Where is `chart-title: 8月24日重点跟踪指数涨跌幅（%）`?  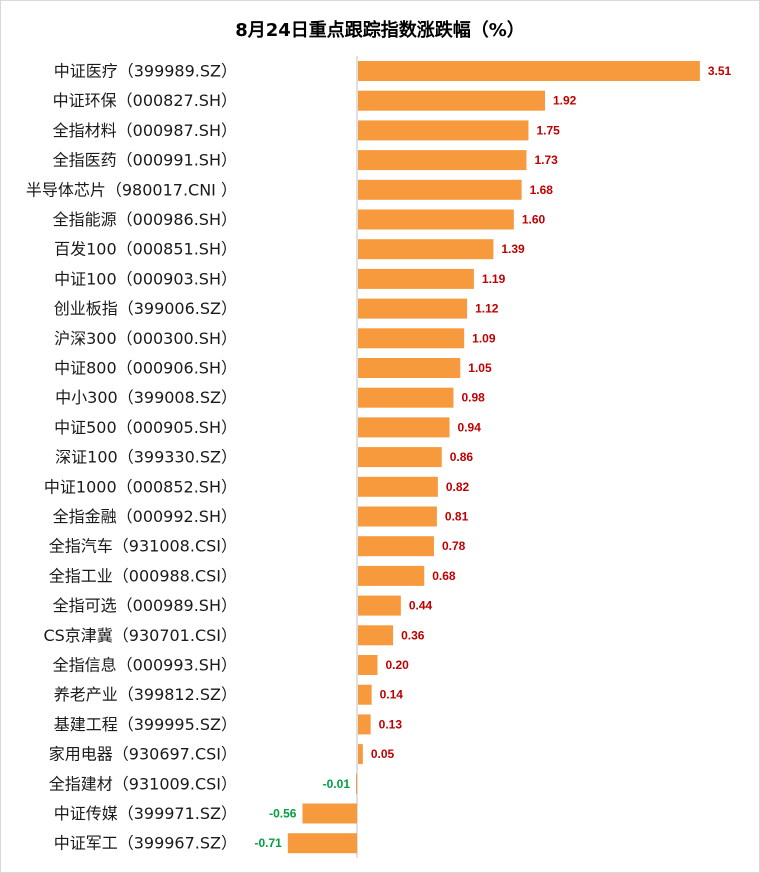
chart-title: 8月24日重点跟踪指数涨跌幅（%） is located at coordinates (380, 30).